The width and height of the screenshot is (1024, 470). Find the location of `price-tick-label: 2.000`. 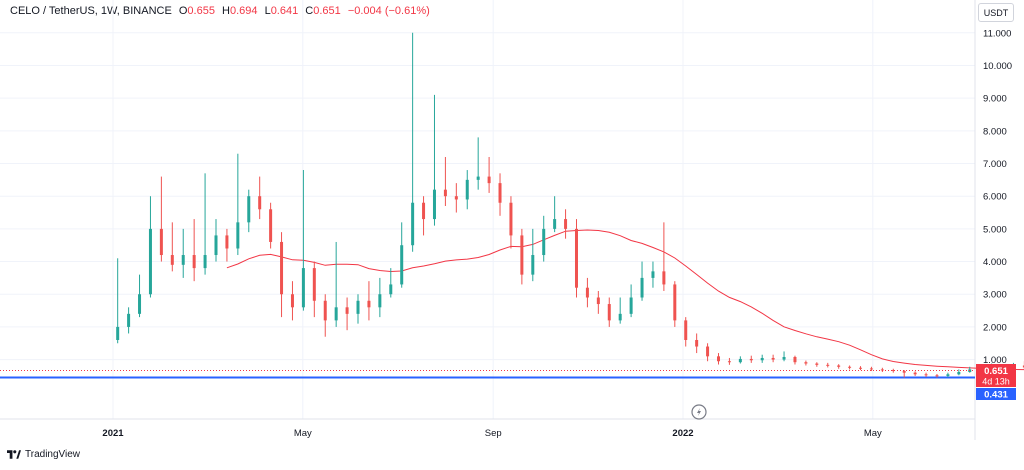

price-tick-label: 2.000 is located at coordinates (995, 327).